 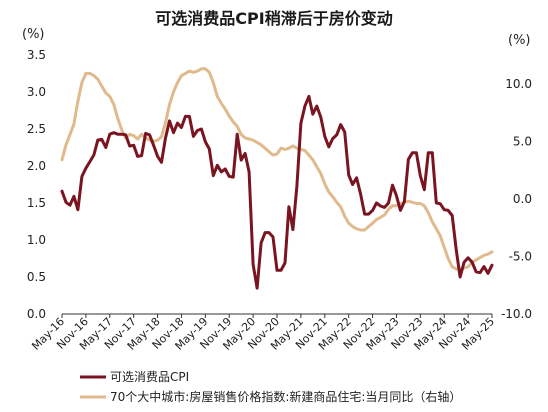 I want to click on right-tick-label: -10.0, so click(x=516, y=314).